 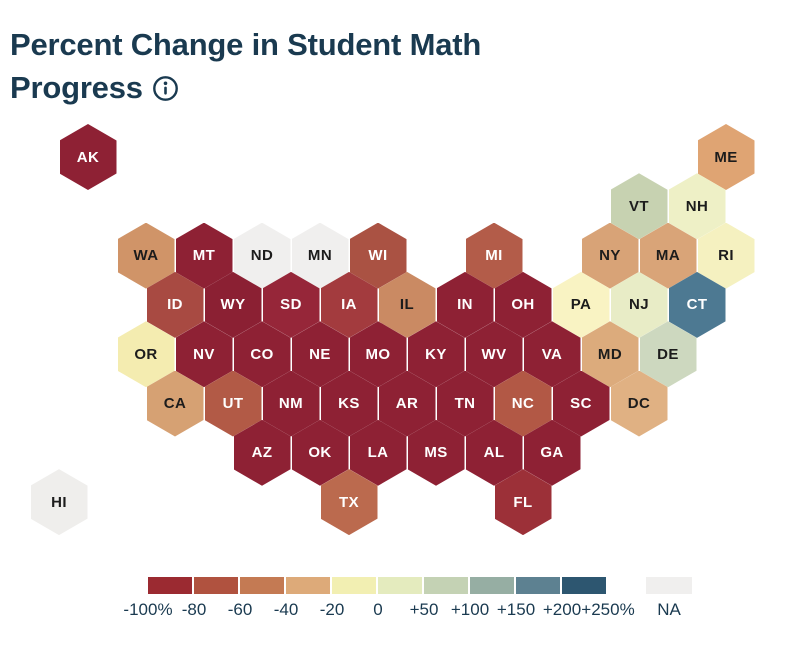 What do you see at coordinates (291, 403) in the screenshot?
I see `state-hex-nm: NM` at bounding box center [291, 403].